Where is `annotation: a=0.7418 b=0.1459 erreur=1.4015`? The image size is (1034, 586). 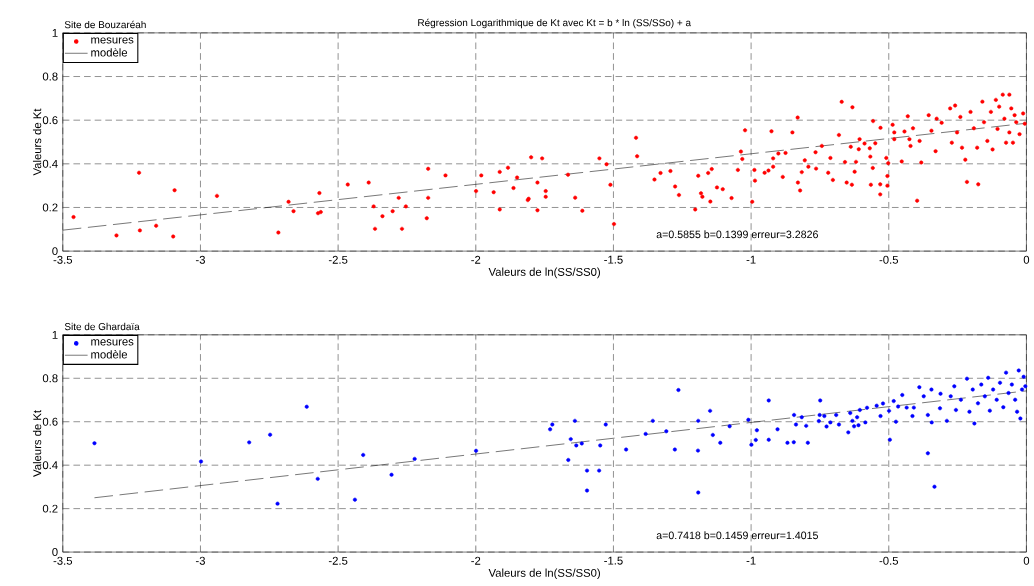 annotation: a=0.7418 b=0.1459 erreur=1.4015 is located at coordinates (737, 535).